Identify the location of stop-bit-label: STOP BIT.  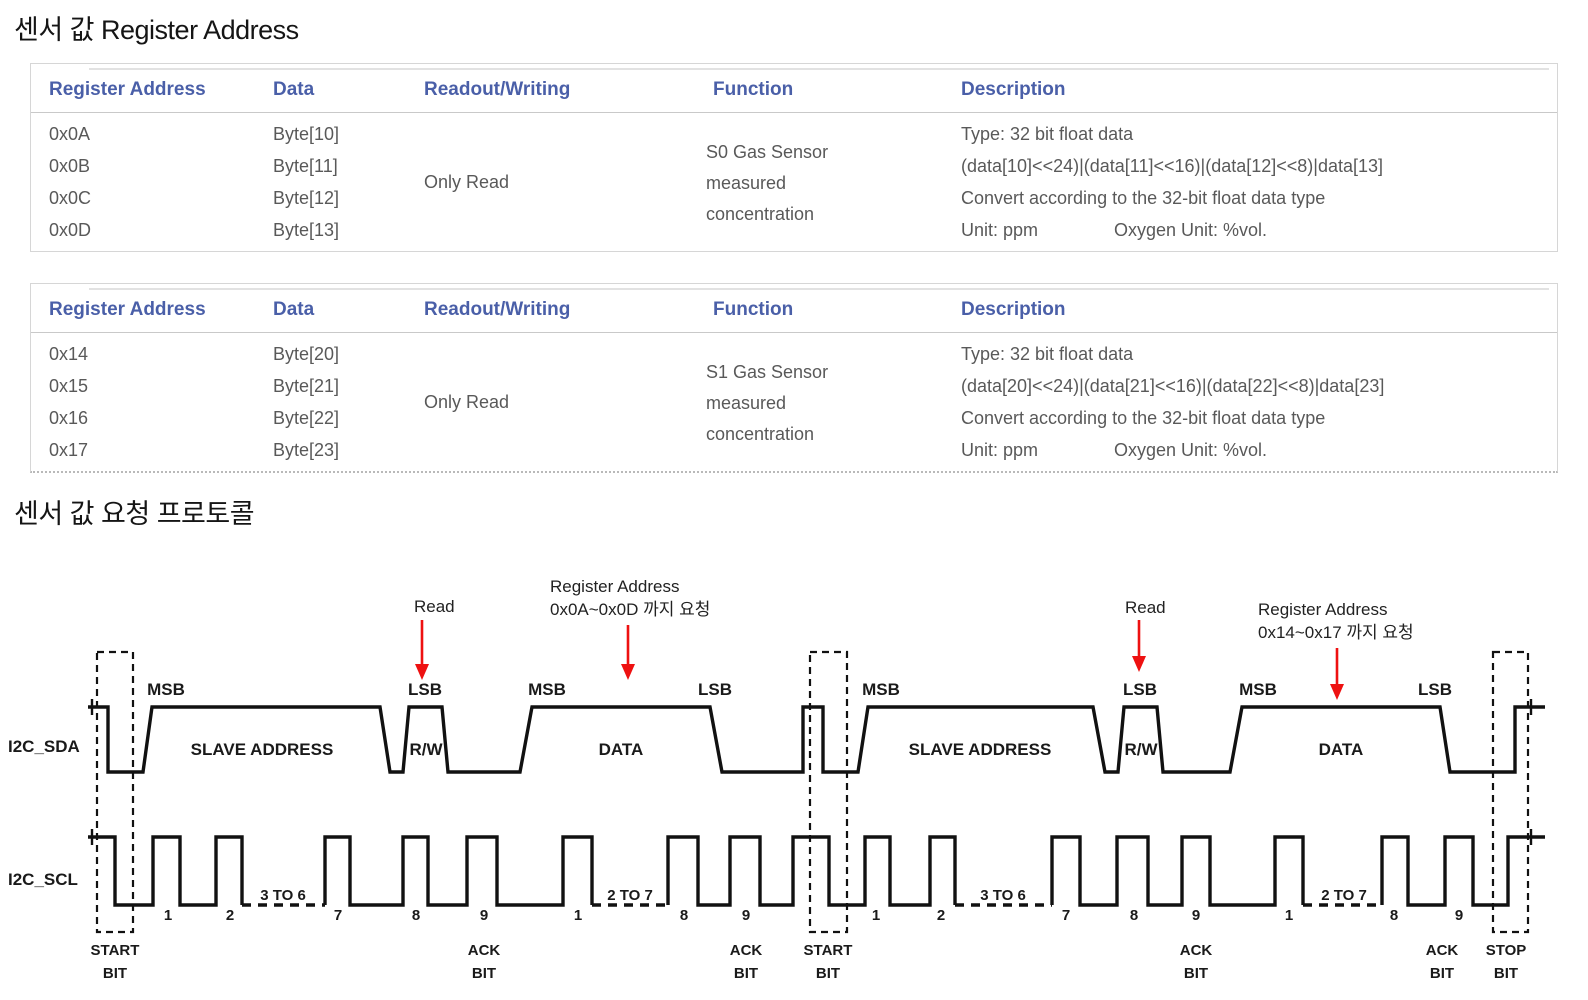
(1506, 962).